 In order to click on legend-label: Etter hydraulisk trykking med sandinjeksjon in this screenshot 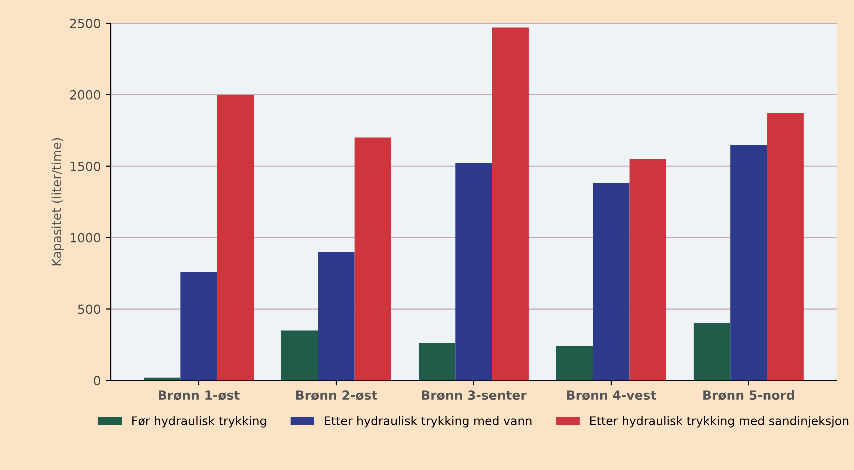, I will do `click(719, 422)`.